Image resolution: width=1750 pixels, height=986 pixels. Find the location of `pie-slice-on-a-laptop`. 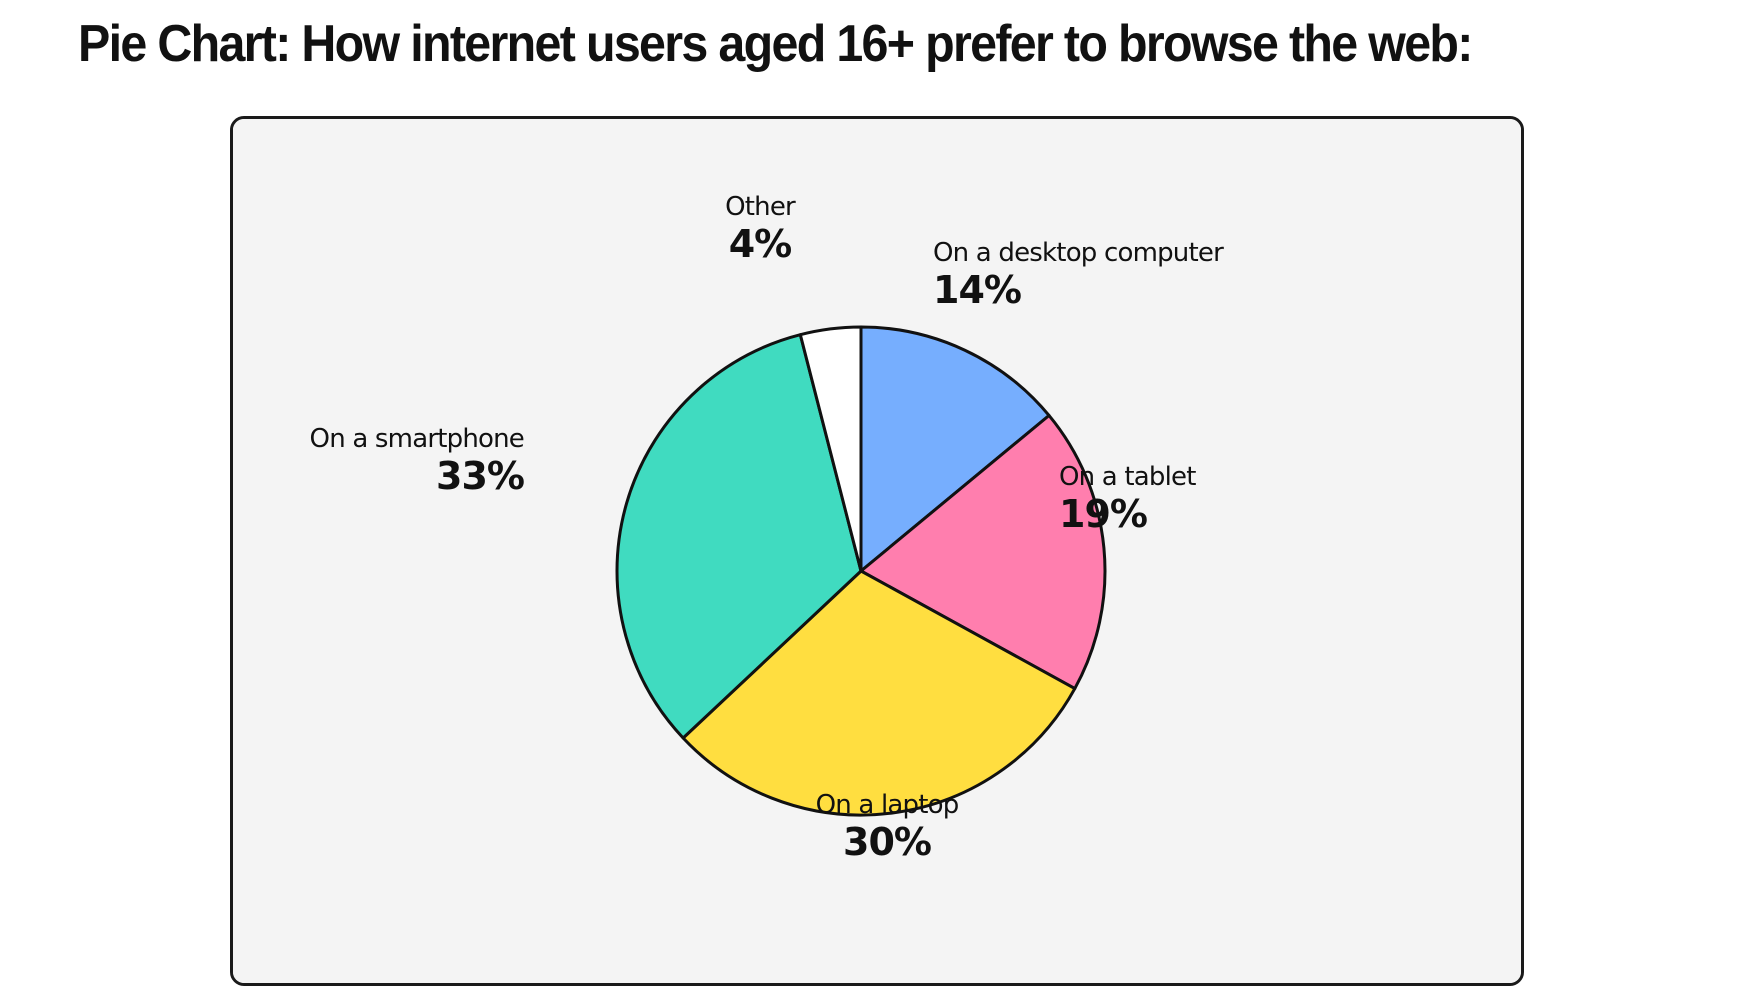

pie-slice-on-a-laptop is located at coordinates (879, 693).